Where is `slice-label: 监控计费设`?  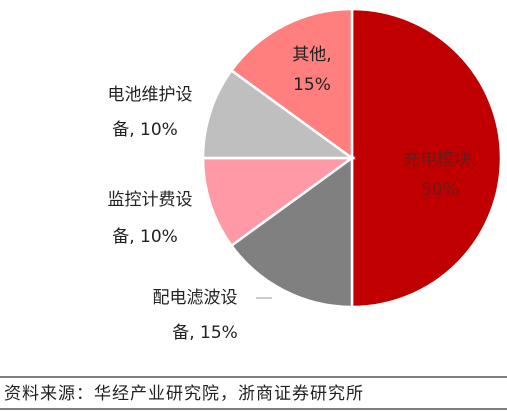 slice-label: 监控计费设 is located at coordinates (150, 200).